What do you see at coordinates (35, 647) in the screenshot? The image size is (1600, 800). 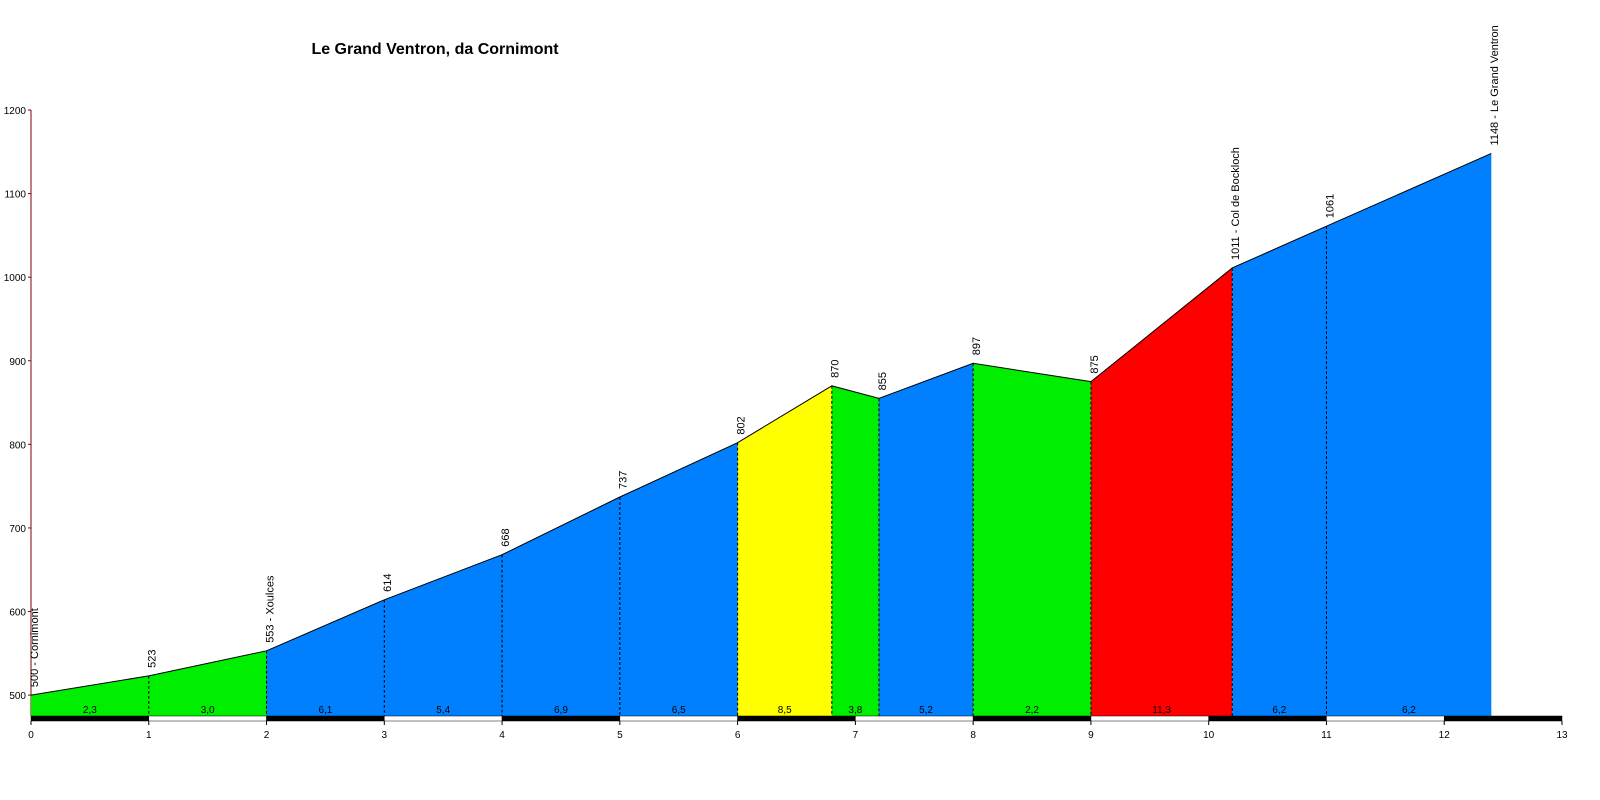 I see `point-label: 500 - Cornimont` at bounding box center [35, 647].